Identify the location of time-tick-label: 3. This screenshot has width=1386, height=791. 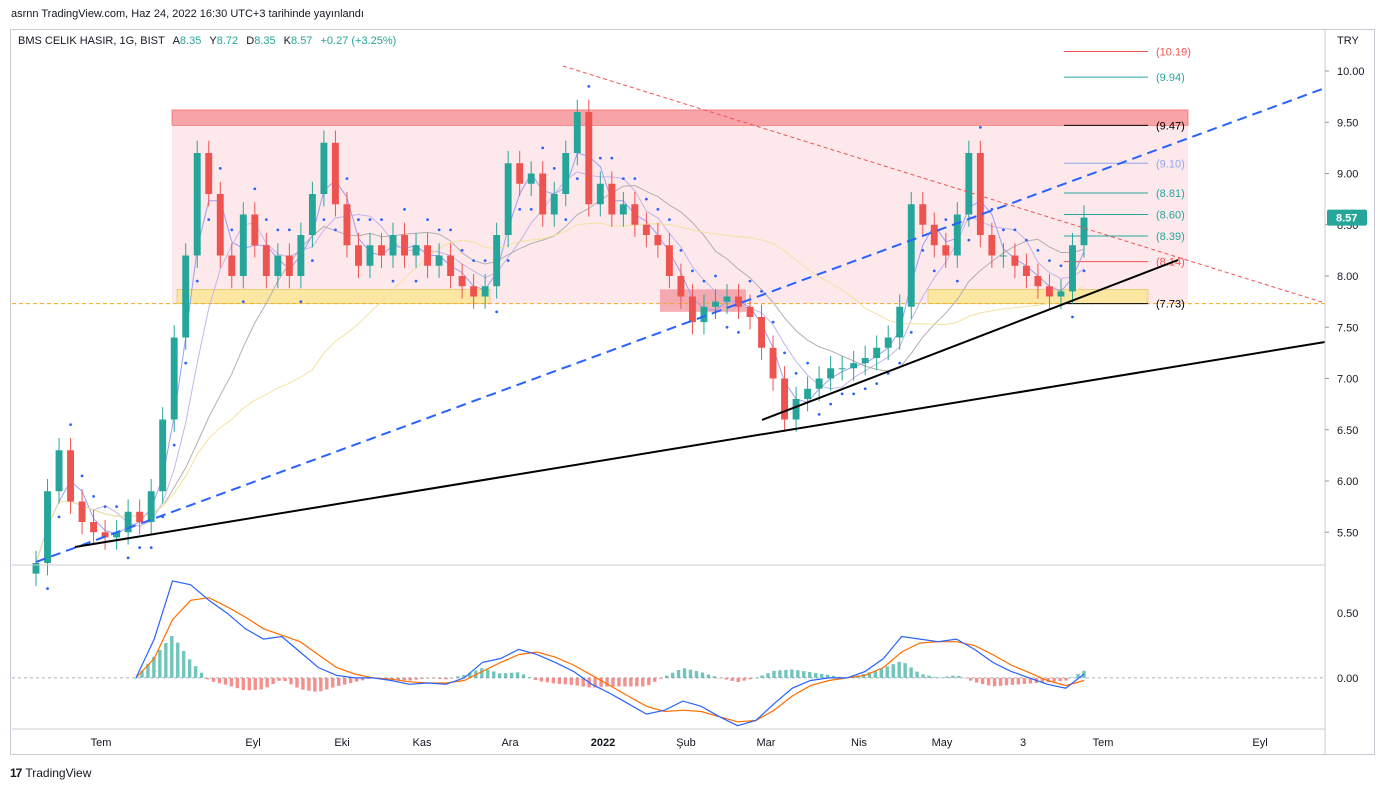
(1023, 743).